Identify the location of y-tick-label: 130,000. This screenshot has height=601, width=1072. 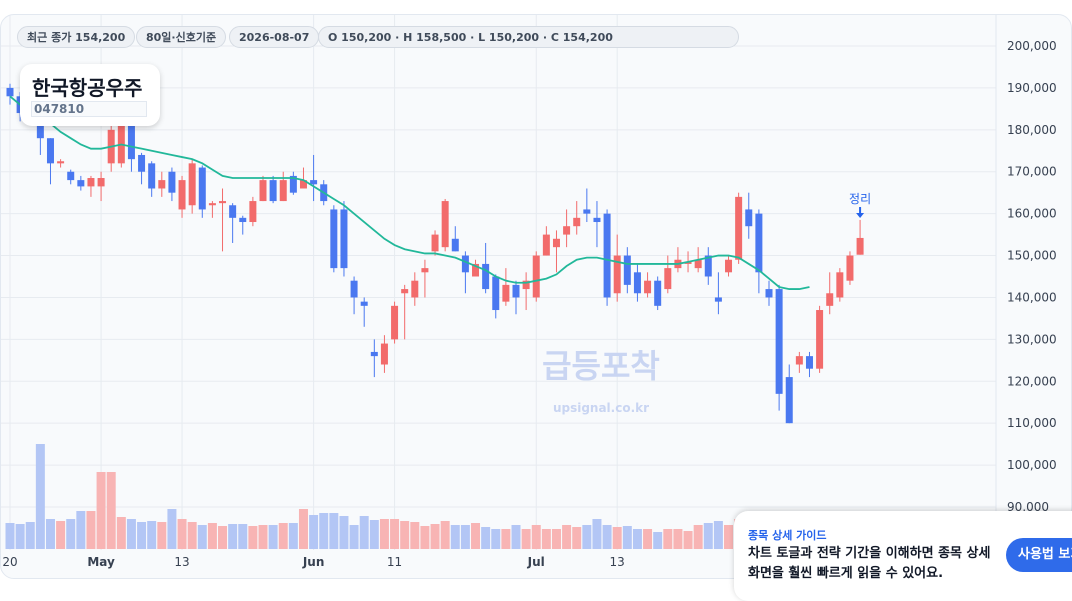
(1032, 339).